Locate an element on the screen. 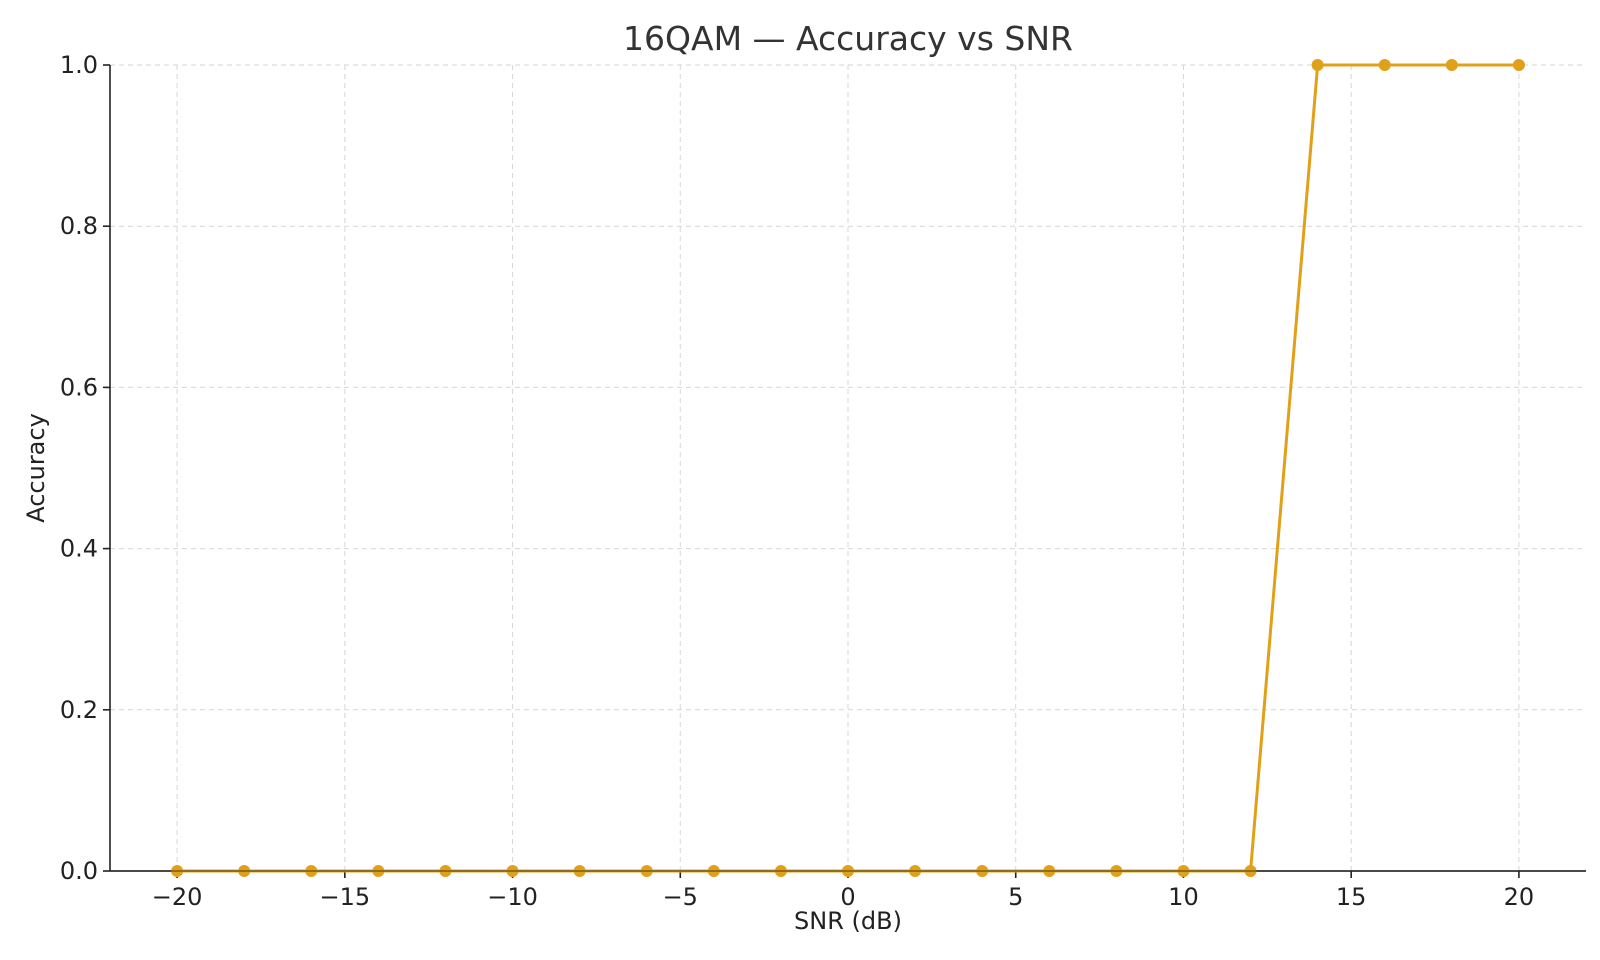 The width and height of the screenshot is (1600, 960). x-tick-label: 0 is located at coordinates (847, 897).